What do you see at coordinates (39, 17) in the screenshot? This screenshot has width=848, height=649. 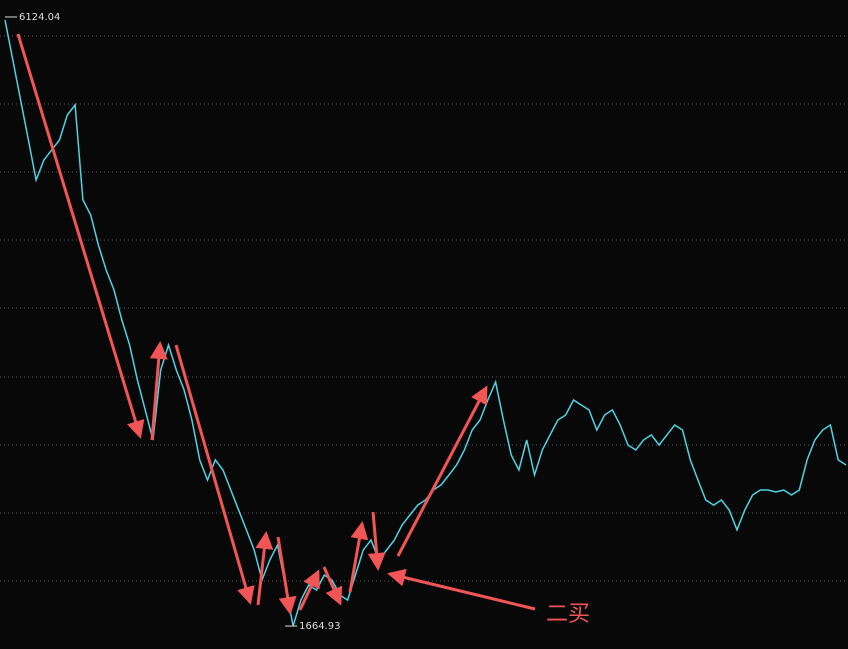 I see `max-label: 6124.04` at bounding box center [39, 17].